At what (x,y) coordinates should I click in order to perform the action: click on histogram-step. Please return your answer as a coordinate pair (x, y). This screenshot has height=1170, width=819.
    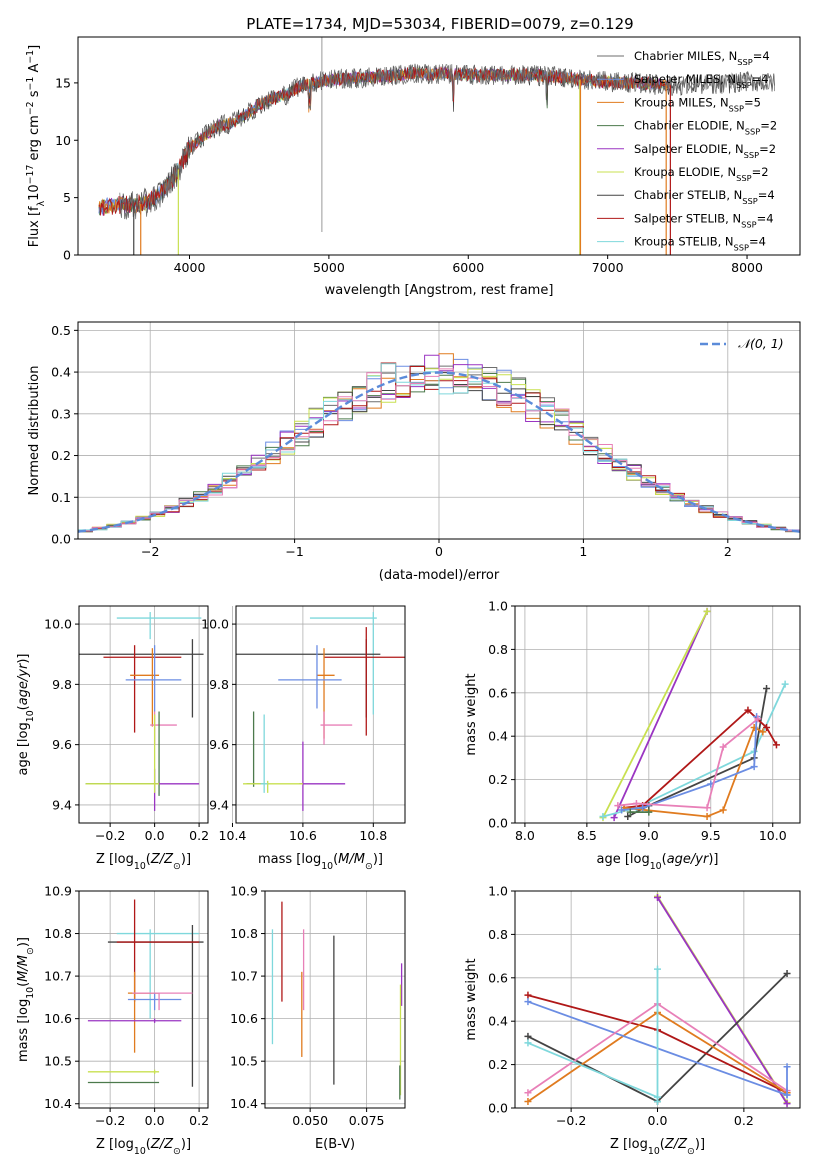
    Looking at the image, I should click on (439, 448).